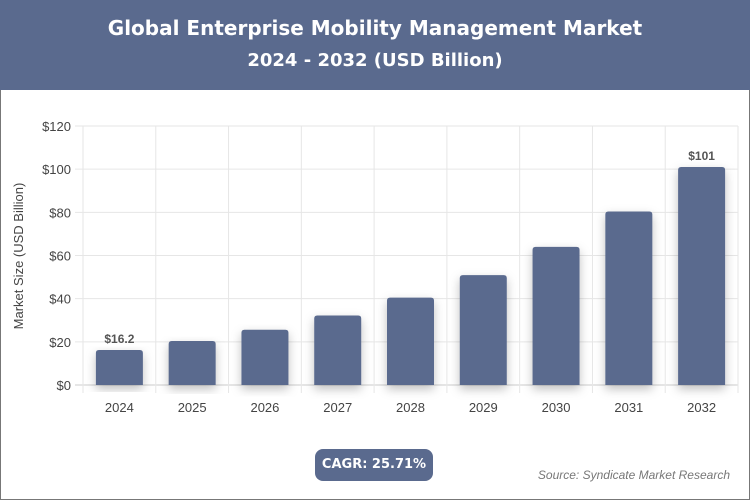 Image resolution: width=750 pixels, height=500 pixels. Describe the element at coordinates (556, 315) in the screenshot. I see `bar-2030` at that location.